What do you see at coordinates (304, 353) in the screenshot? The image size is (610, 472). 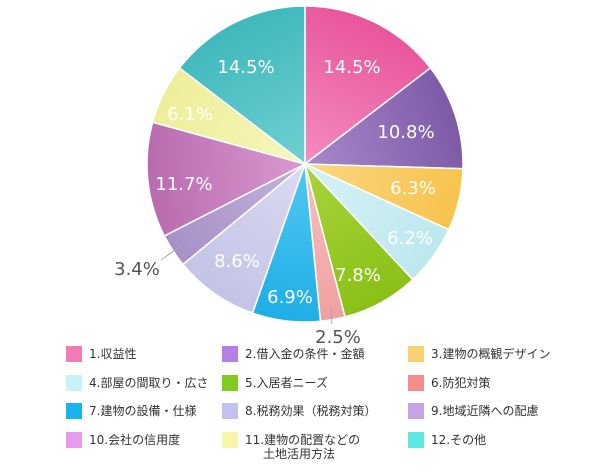 I see `legend-label: 2.借入金の条件・金額` at bounding box center [304, 353].